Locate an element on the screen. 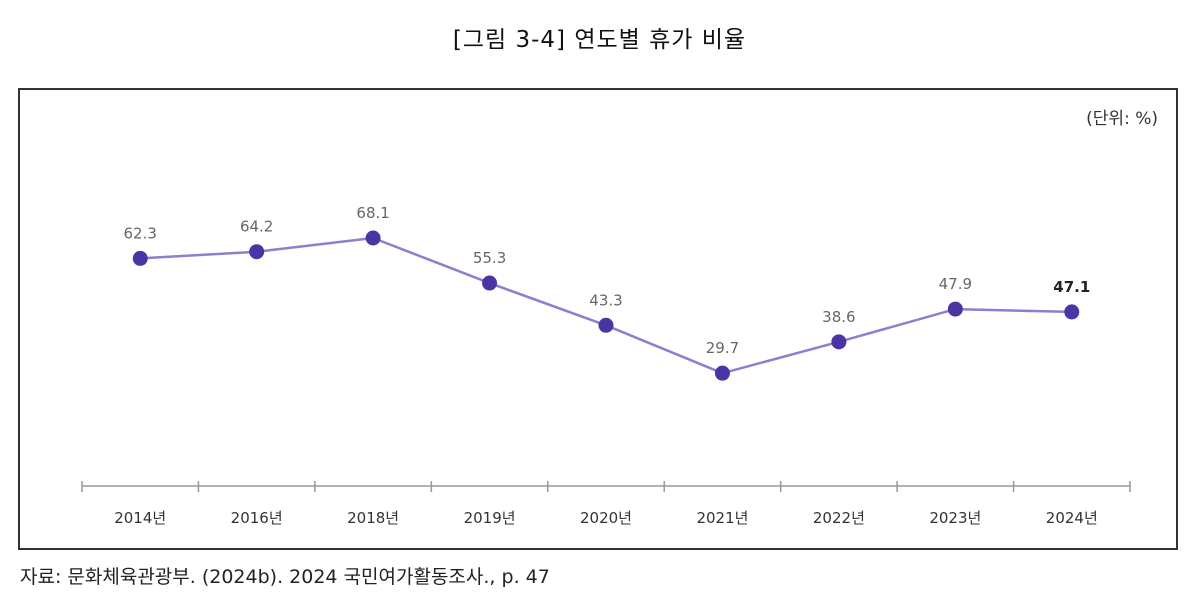 The height and width of the screenshot is (611, 1199). data-label-5: 29.7 is located at coordinates (722, 348).